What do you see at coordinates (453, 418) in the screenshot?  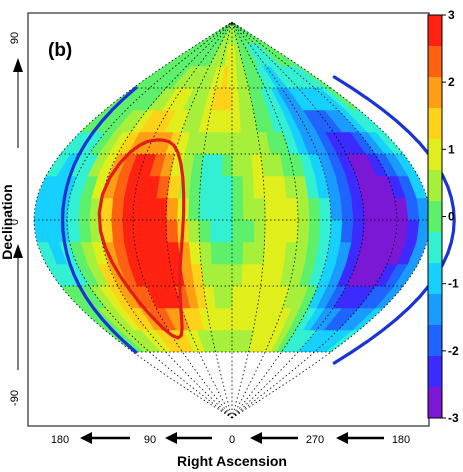 I see `colorbar-tick-label: -3` at bounding box center [453, 418].